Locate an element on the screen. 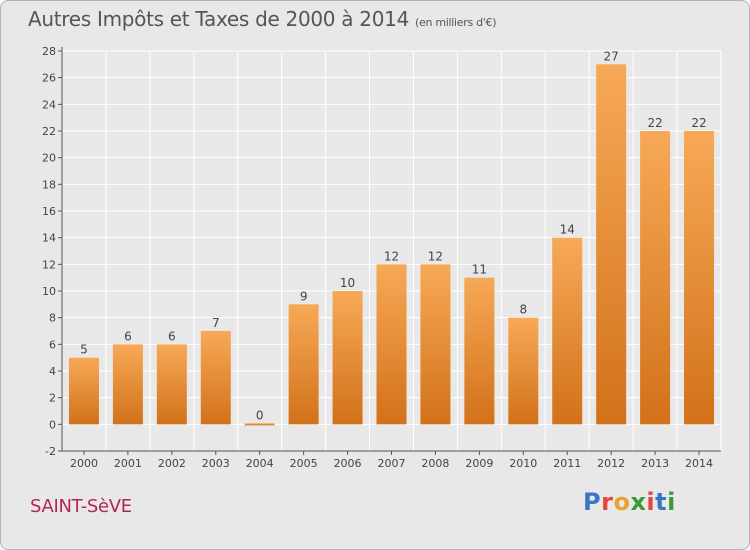  logo-letter: o is located at coordinates (622, 502).